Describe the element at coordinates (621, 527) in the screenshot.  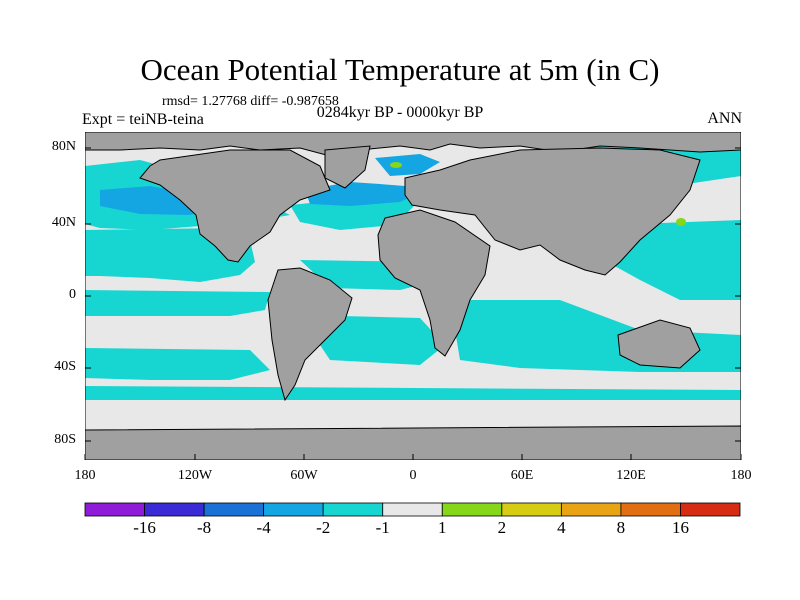
I see `colorbar-label: 8` at that location.